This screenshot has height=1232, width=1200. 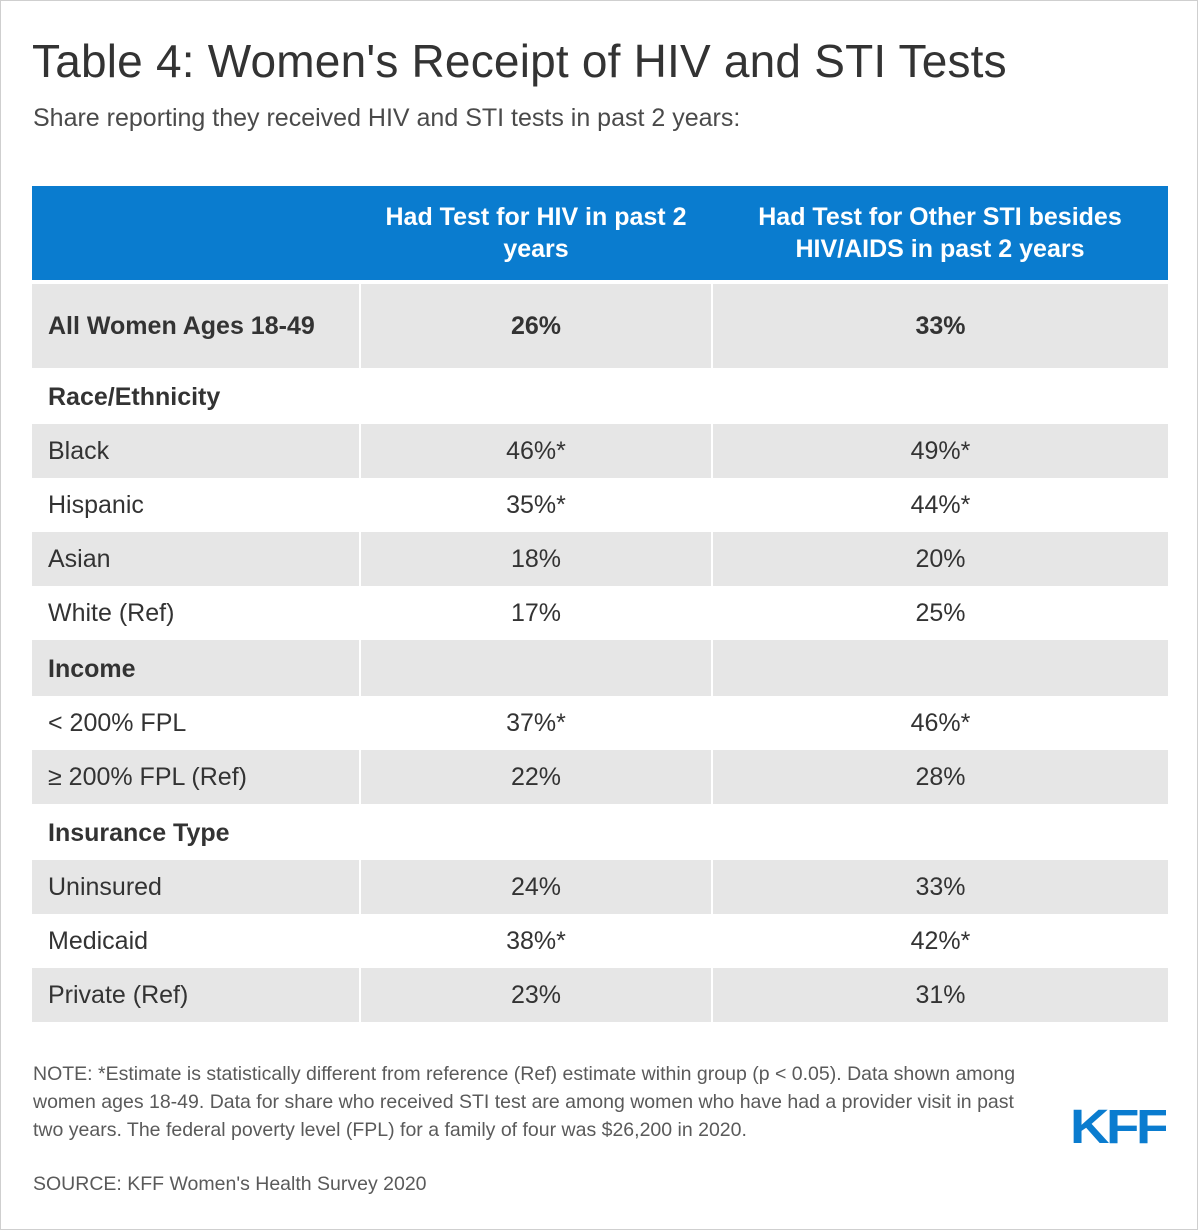 I want to click on group-heading-row: Income, so click(x=600, y=668).